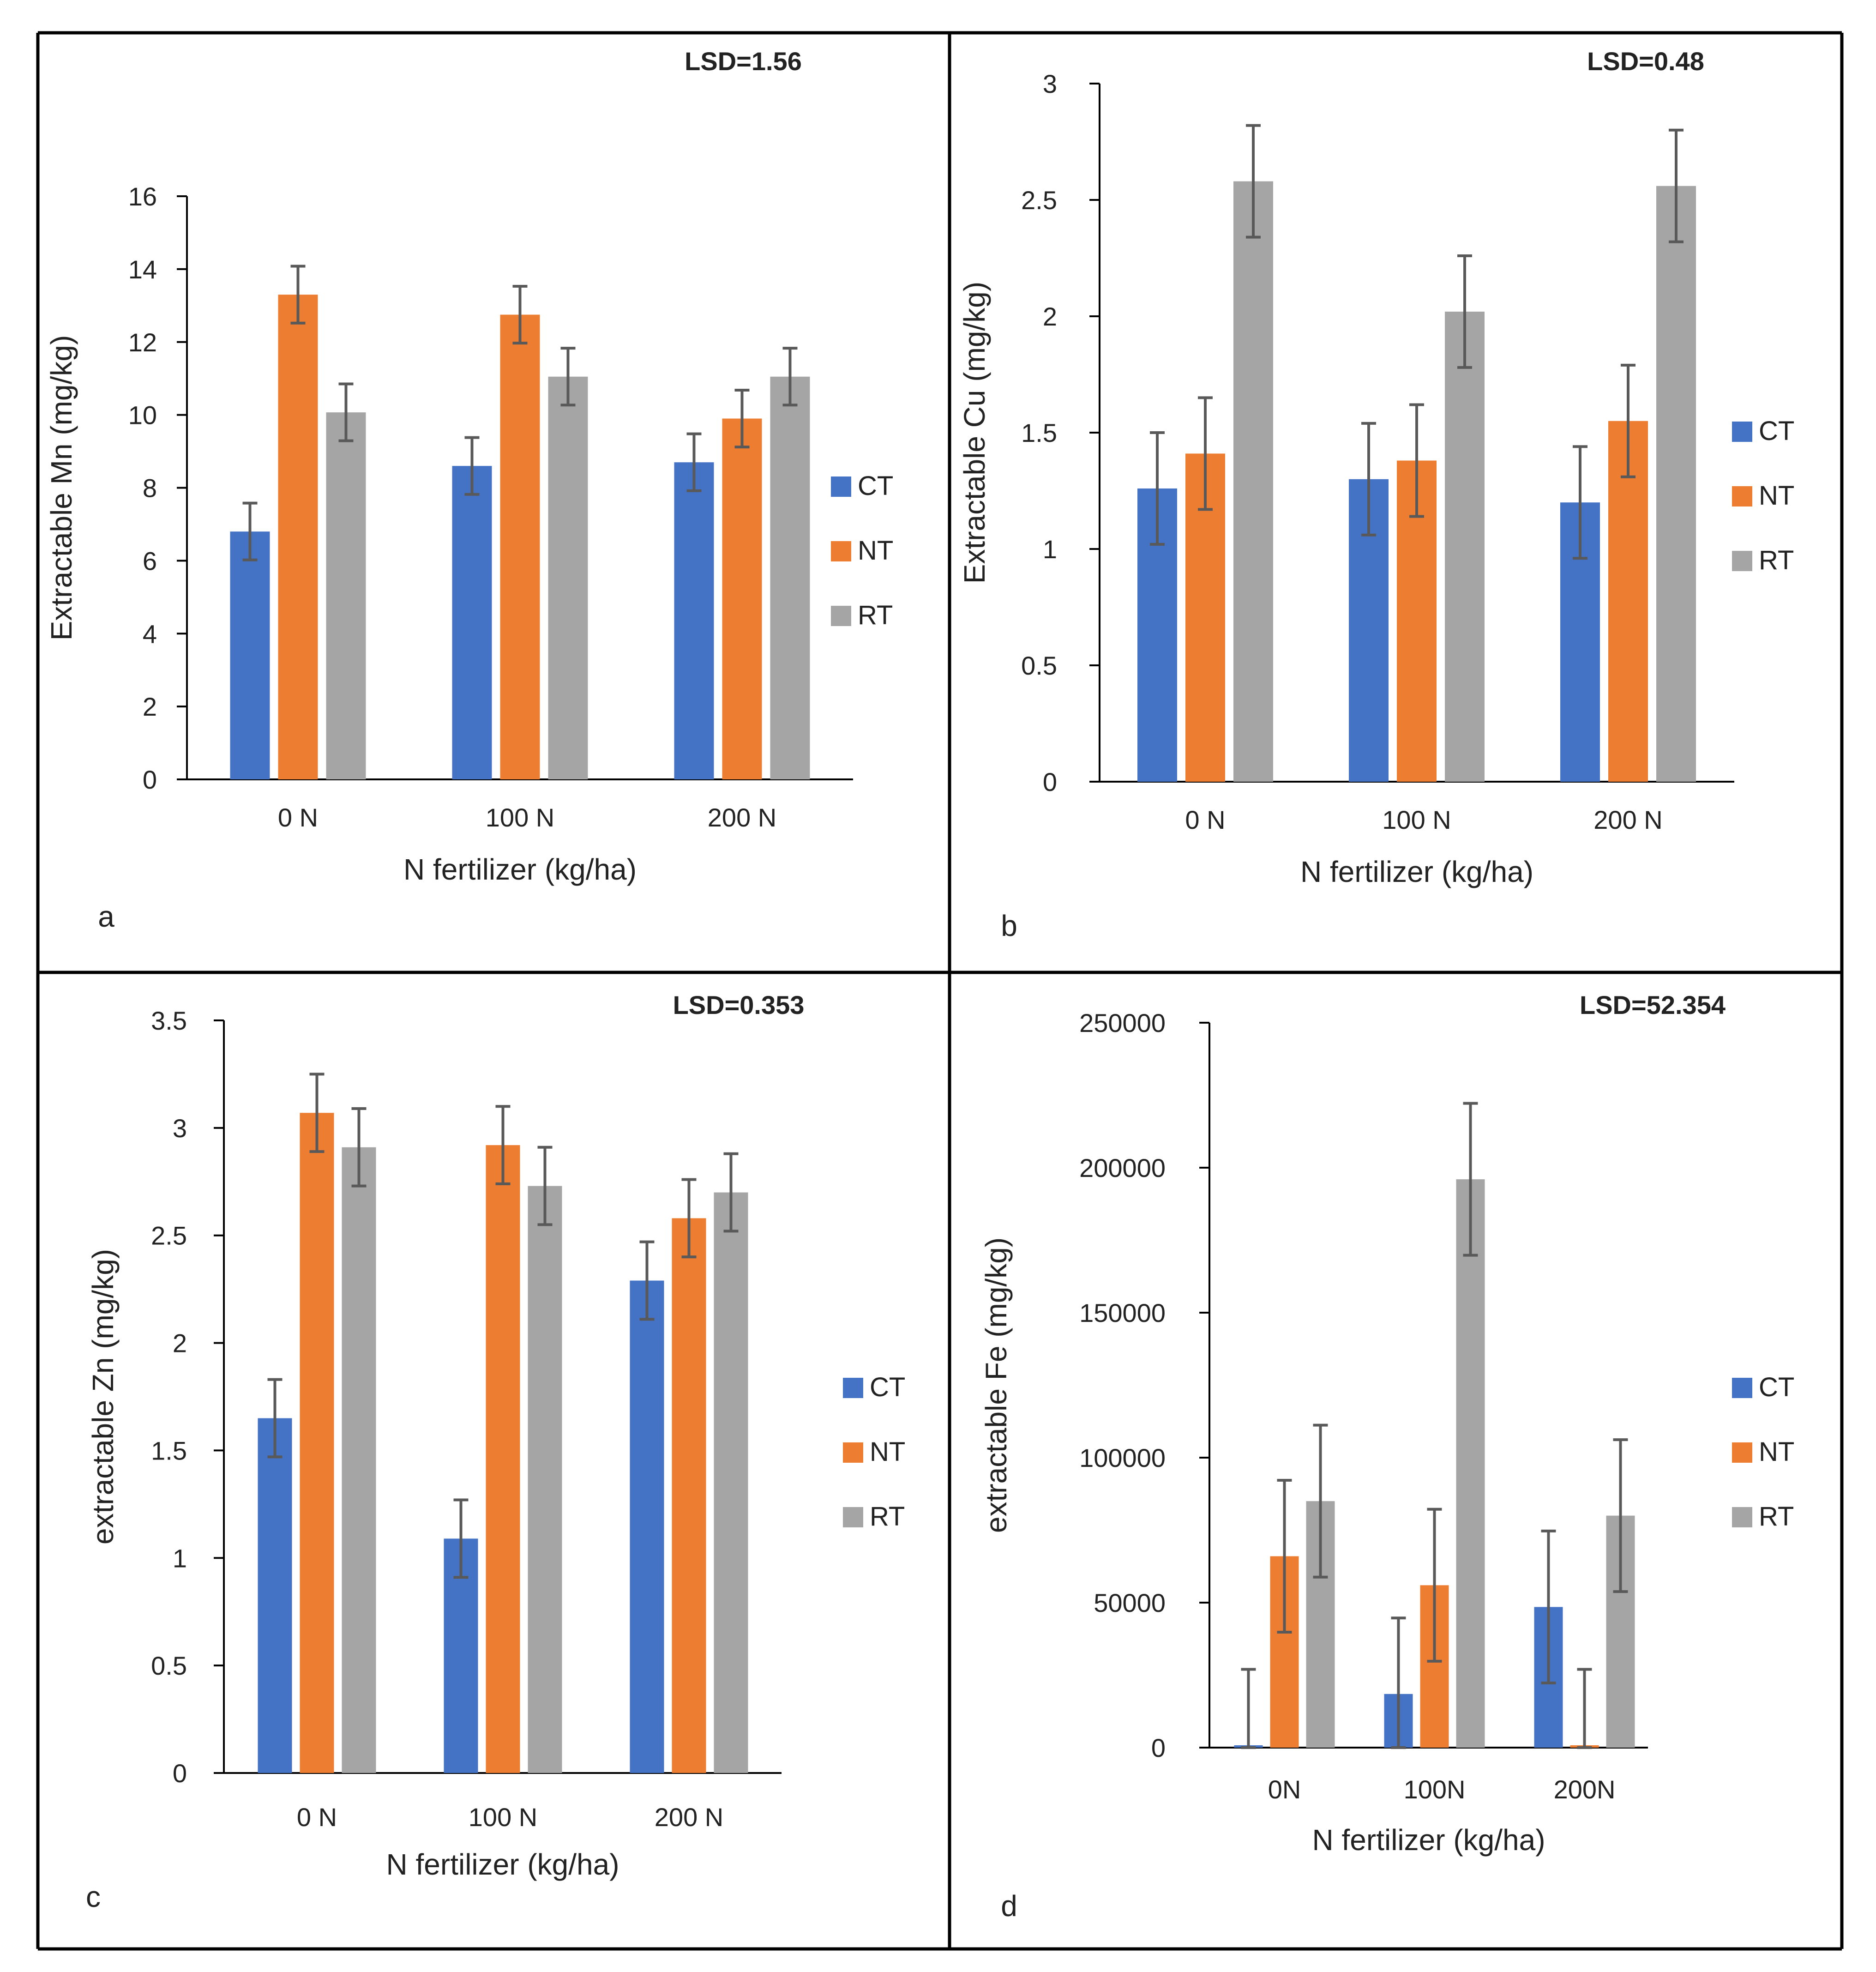  What do you see at coordinates (93, 1896) in the screenshot?
I see `panel-letter: c` at bounding box center [93, 1896].